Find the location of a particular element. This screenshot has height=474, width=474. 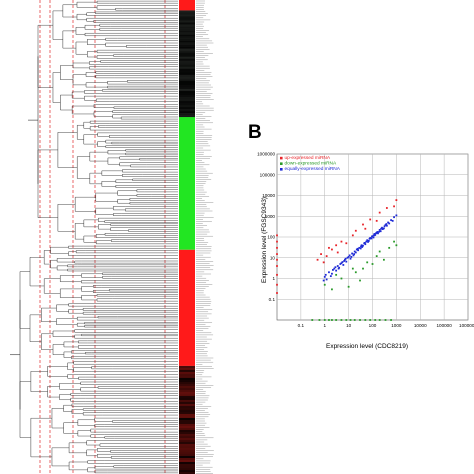

y-tick-label: 1000000 is located at coordinates (266, 154).